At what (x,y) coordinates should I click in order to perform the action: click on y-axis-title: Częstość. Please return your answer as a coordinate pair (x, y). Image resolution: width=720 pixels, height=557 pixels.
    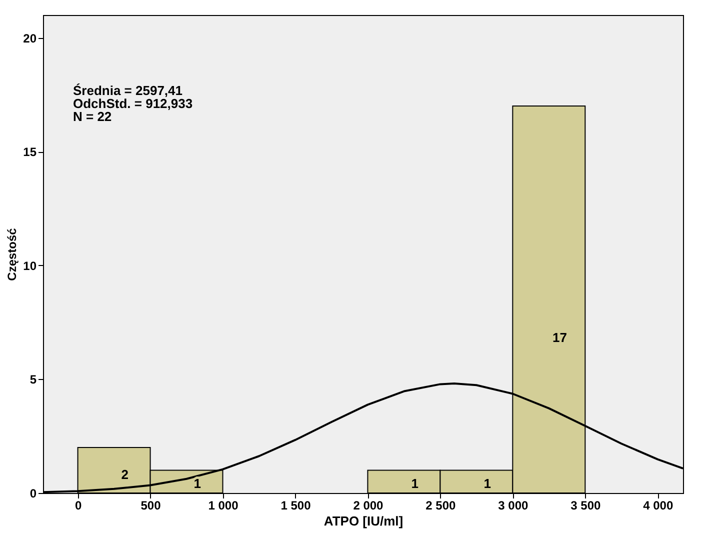
    Looking at the image, I should click on (12, 254).